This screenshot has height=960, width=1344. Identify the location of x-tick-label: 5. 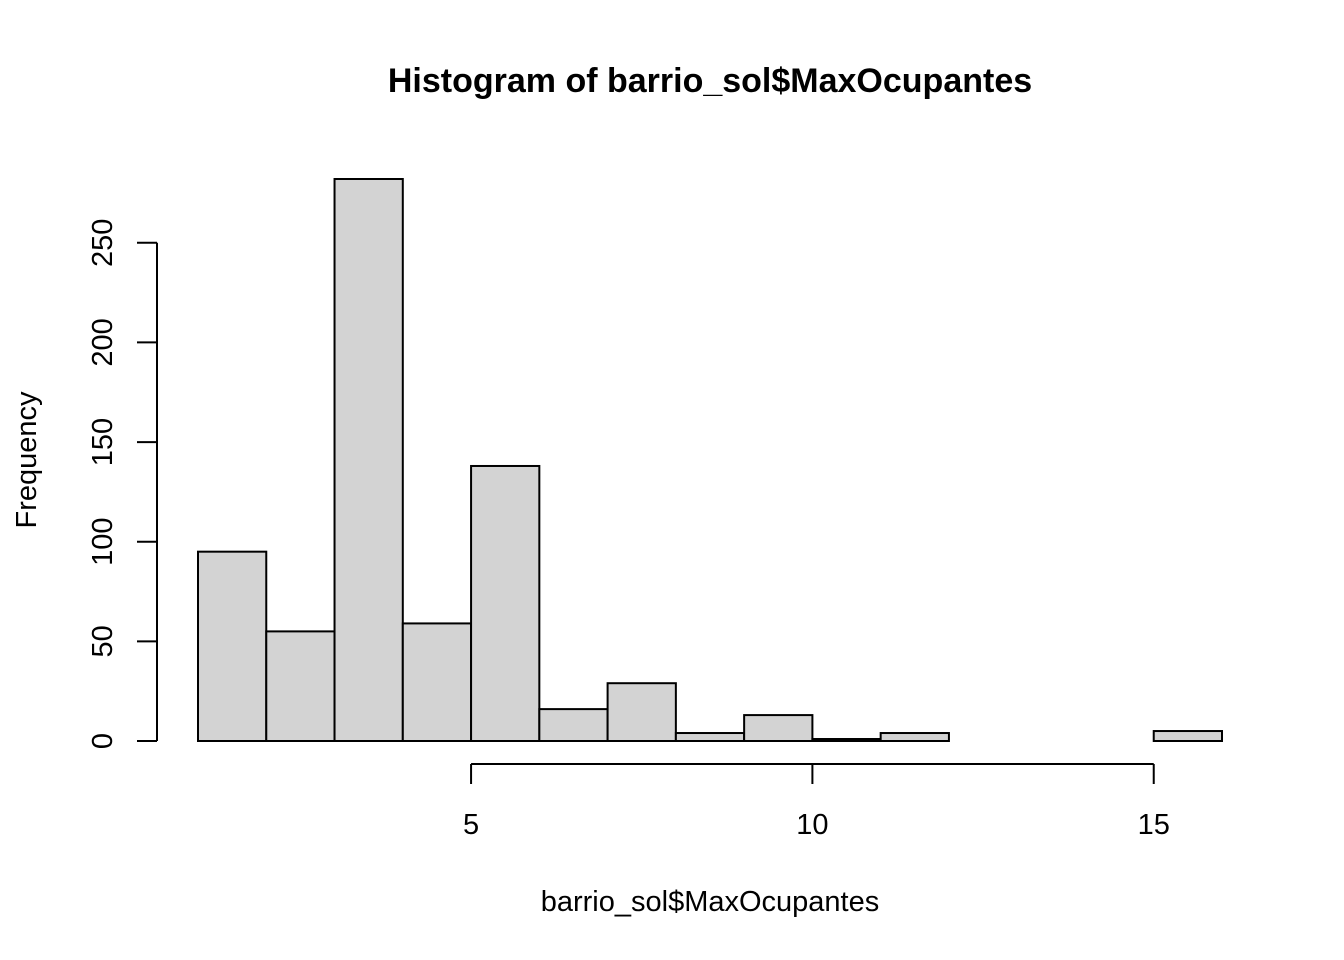
(471, 825).